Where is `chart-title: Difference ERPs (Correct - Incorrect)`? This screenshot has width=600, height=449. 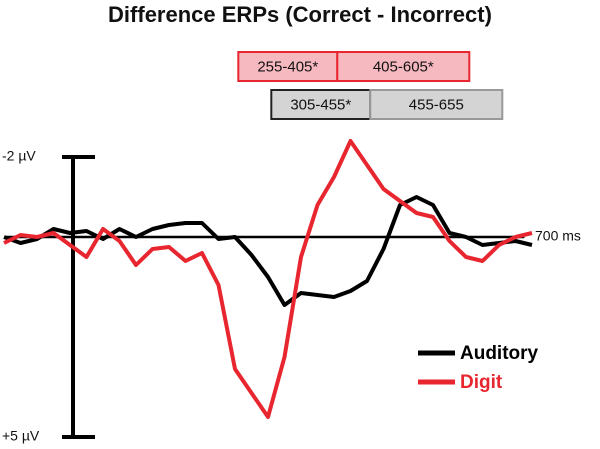 chart-title: Difference ERPs (Correct - Incorrect) is located at coordinates (300, 14).